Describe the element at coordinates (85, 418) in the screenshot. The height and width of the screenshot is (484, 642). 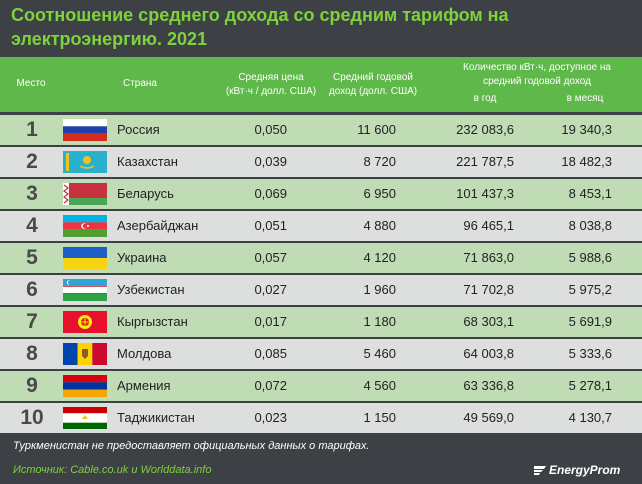
I see `tajikistan-flag-icon` at that location.